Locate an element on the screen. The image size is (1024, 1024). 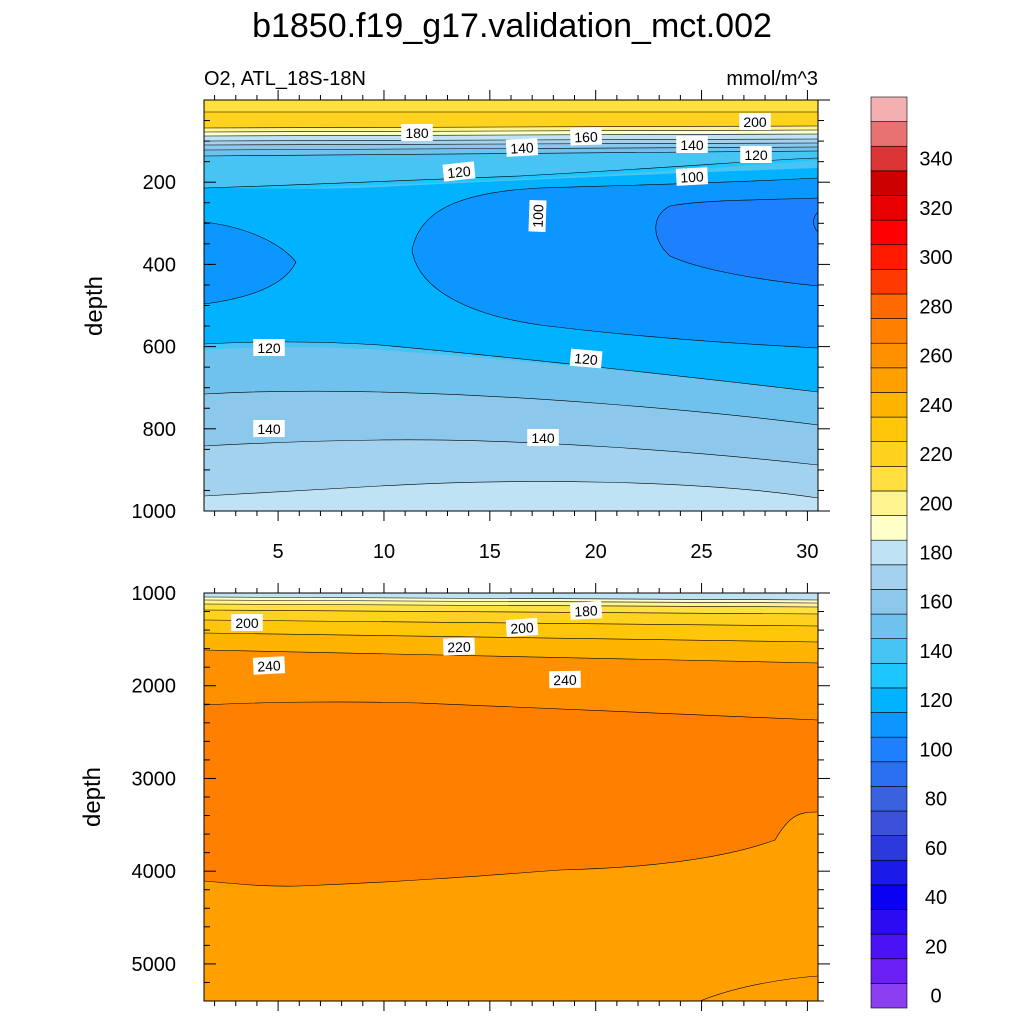
x-tick-label: 15 is located at coordinates (490, 552).